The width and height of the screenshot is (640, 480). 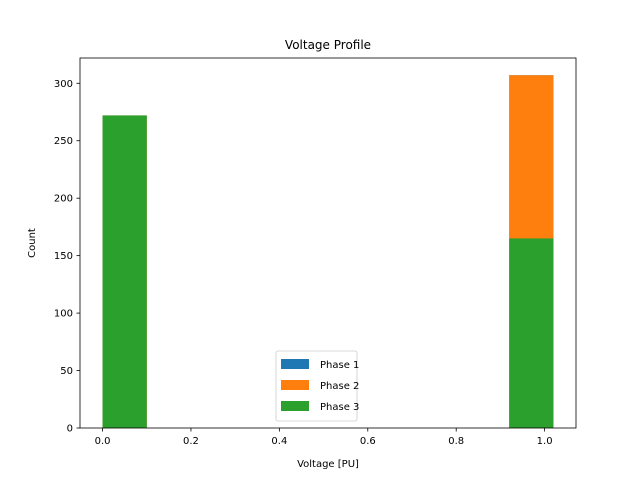 What do you see at coordinates (339, 407) in the screenshot?
I see `legend-label-3: Phase 3` at bounding box center [339, 407].